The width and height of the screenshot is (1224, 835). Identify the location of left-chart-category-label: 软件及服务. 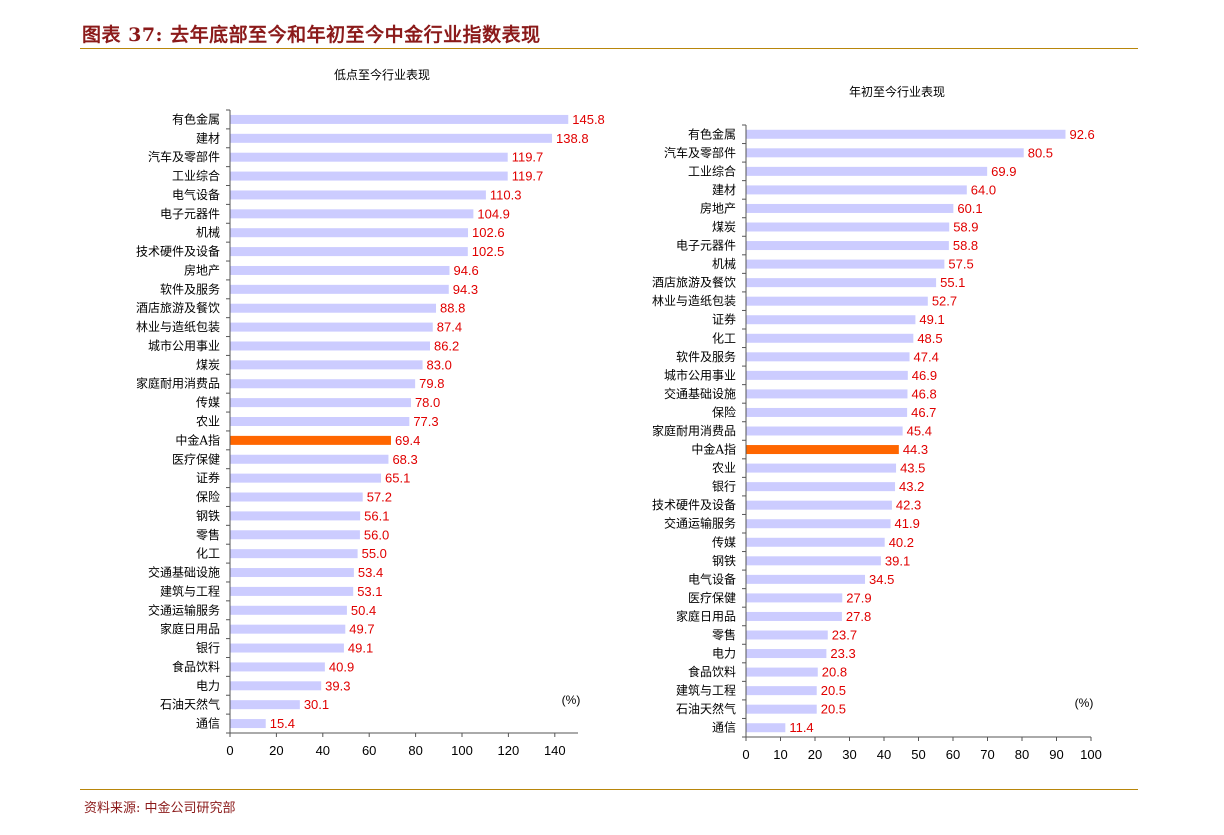
(190, 288).